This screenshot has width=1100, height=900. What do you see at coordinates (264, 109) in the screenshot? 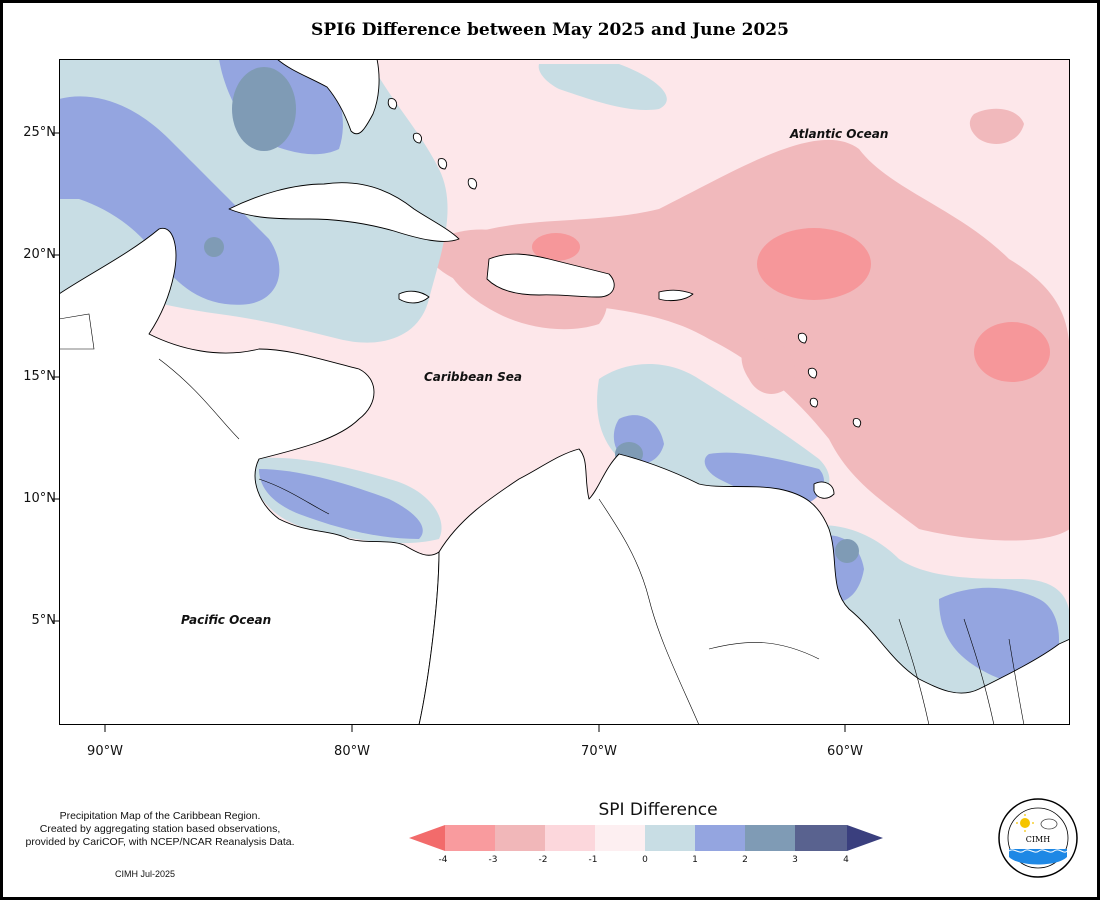
I see `wet-core-florida-strait` at bounding box center [264, 109].